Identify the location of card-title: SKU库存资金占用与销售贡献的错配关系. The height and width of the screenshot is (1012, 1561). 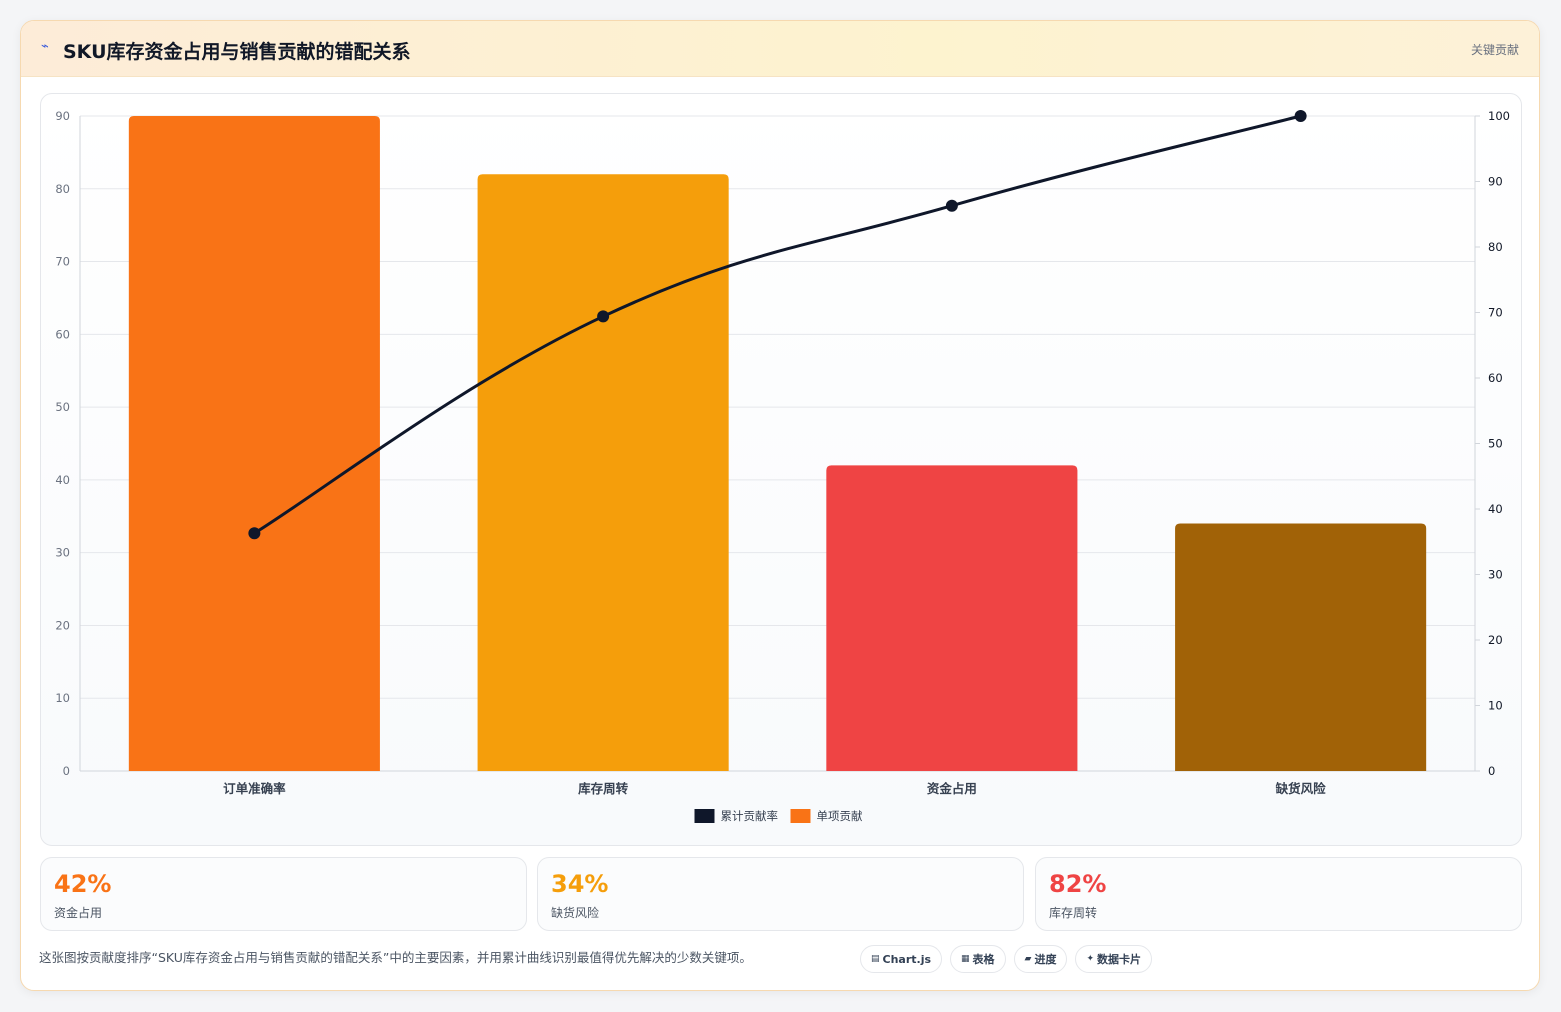
(237, 52).